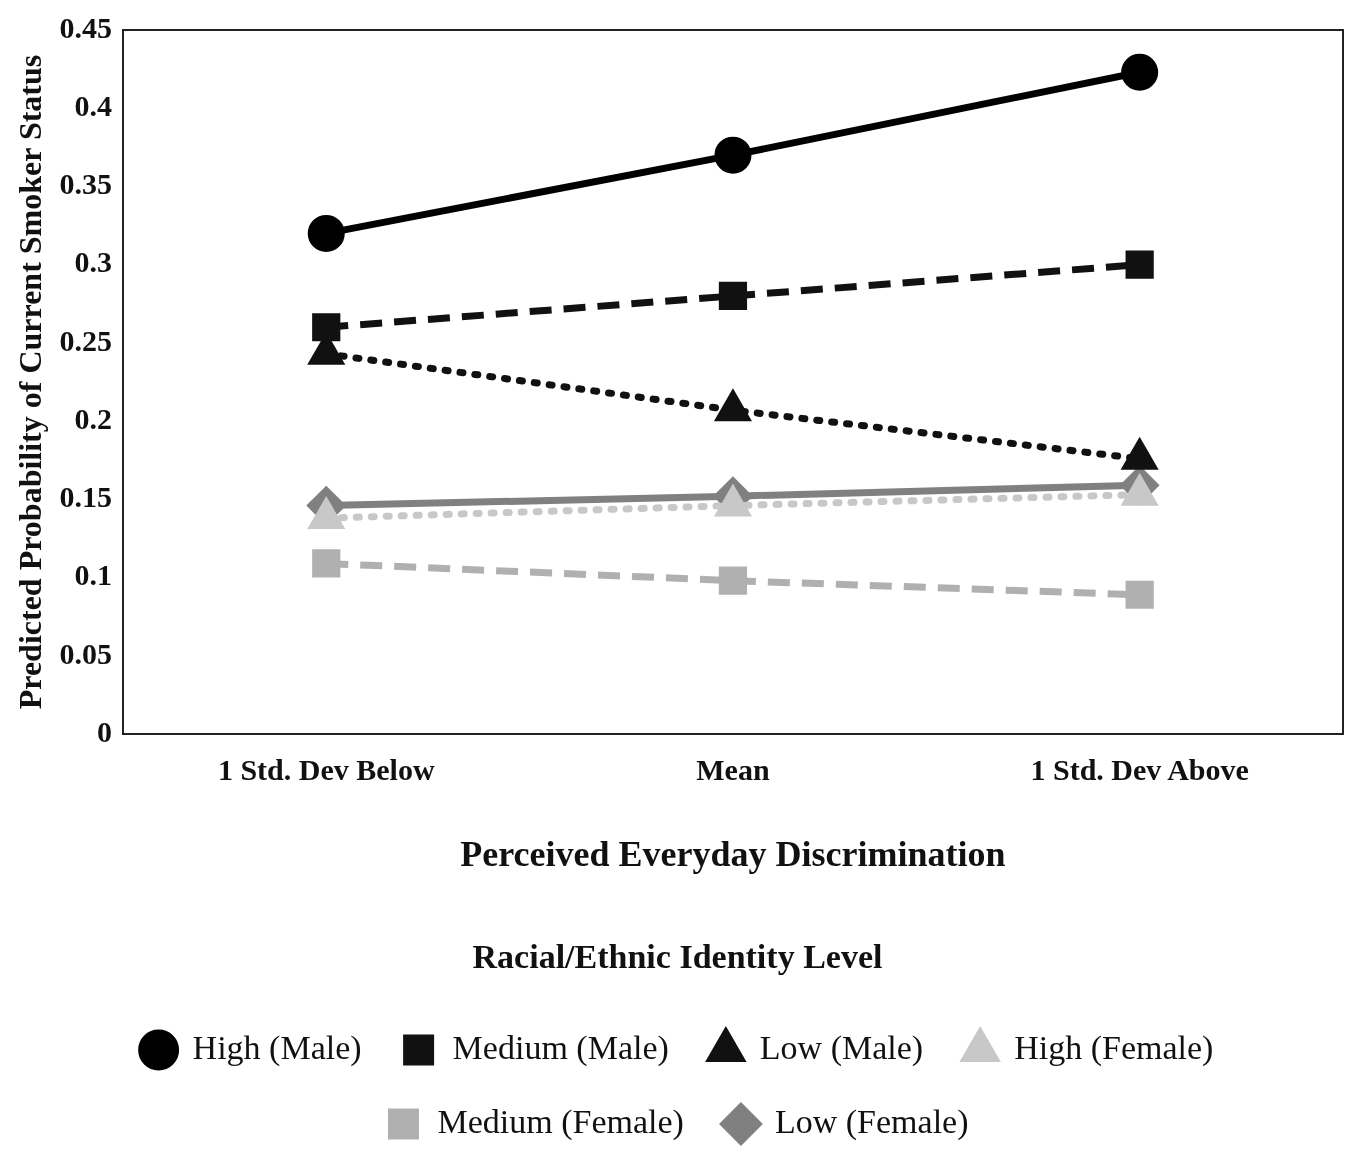 The width and height of the screenshot is (1365, 1171). Describe the element at coordinates (871, 1121) in the screenshot. I see `legend-label: Low (Female)` at that location.